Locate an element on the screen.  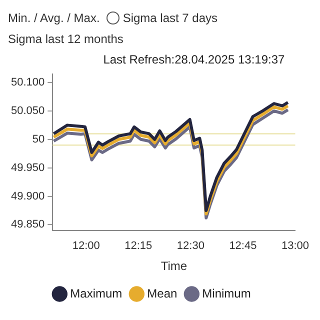
legend-label: Minimum is located at coordinates (226, 293).